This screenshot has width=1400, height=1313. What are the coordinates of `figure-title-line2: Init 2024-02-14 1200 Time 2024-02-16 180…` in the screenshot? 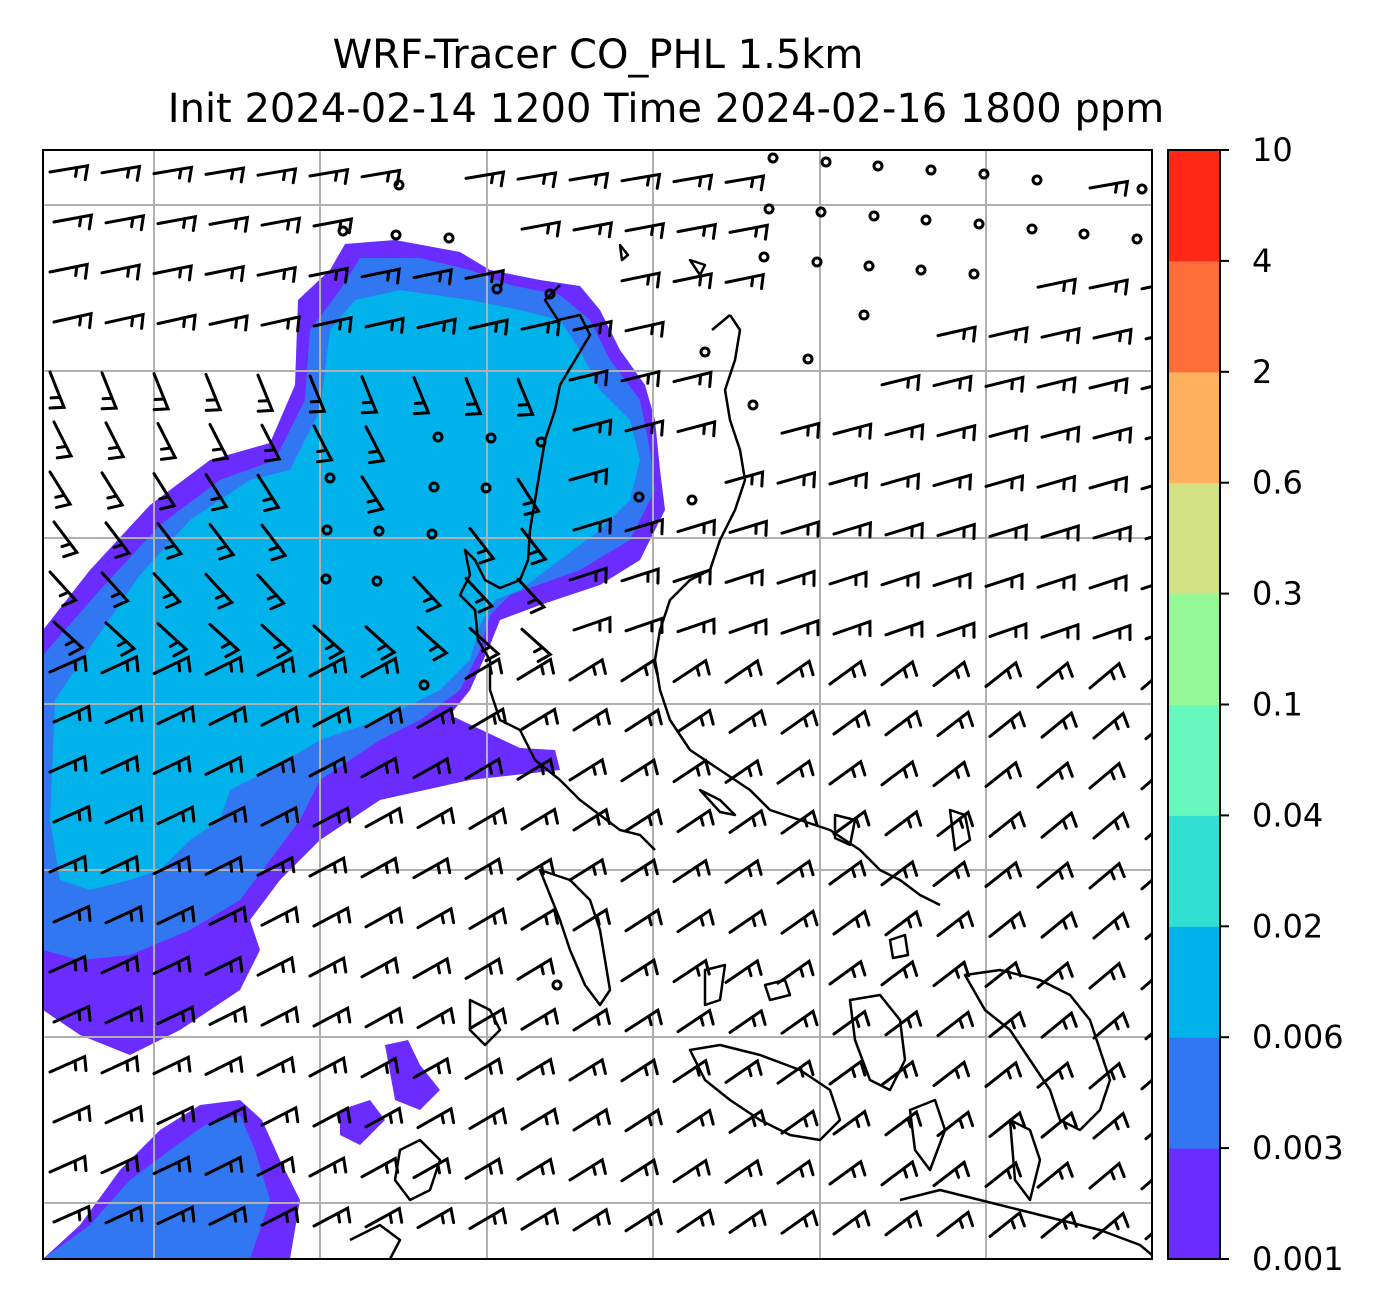 It's located at (666, 109).